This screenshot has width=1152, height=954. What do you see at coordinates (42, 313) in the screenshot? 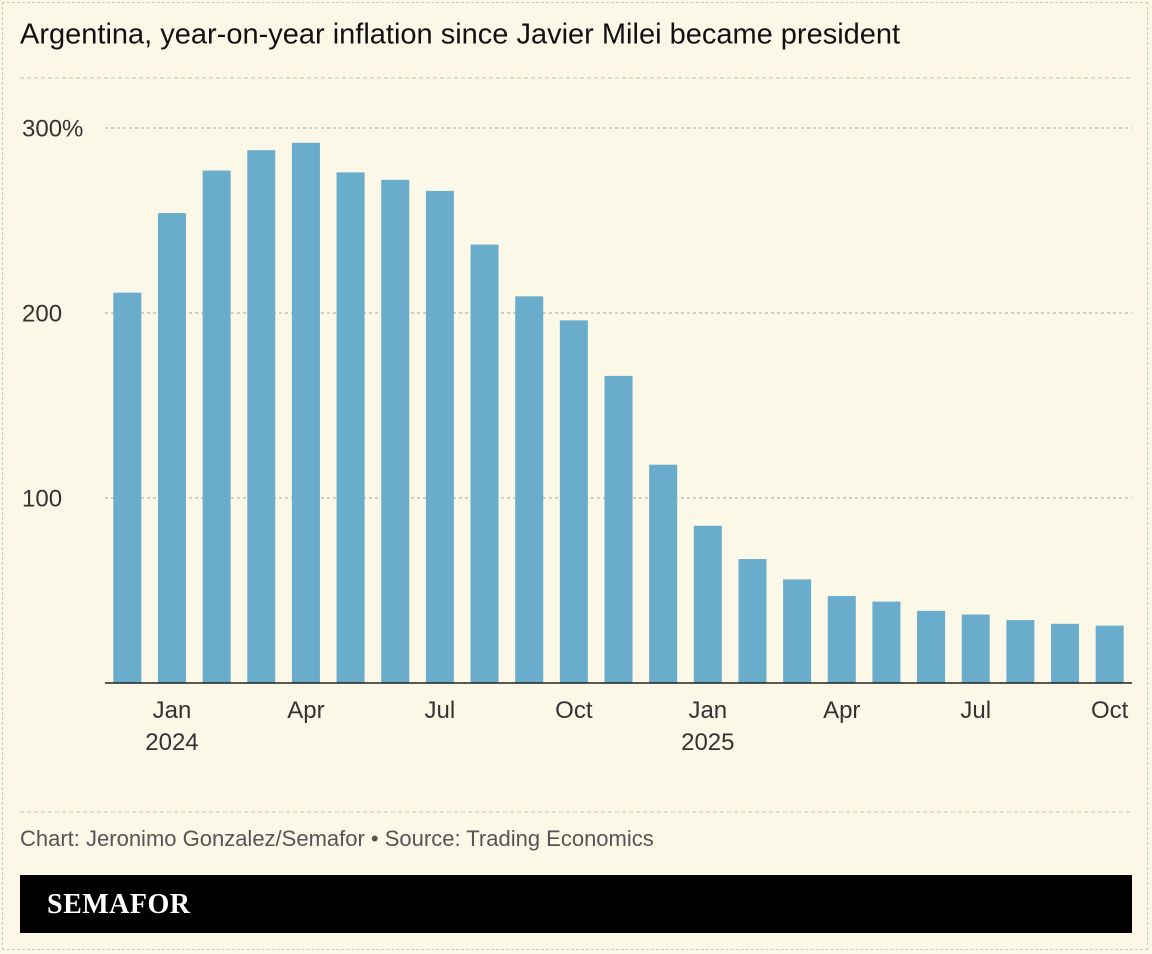
I see `y-tick-label: 200` at bounding box center [42, 313].